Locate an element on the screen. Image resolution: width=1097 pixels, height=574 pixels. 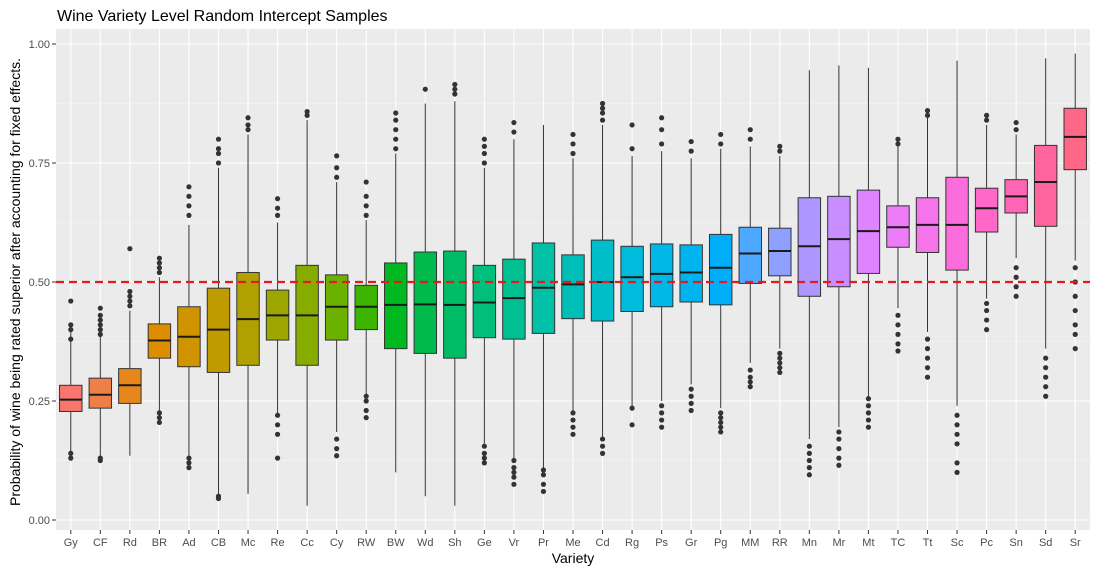
box-RR is located at coordinates (780, 259).